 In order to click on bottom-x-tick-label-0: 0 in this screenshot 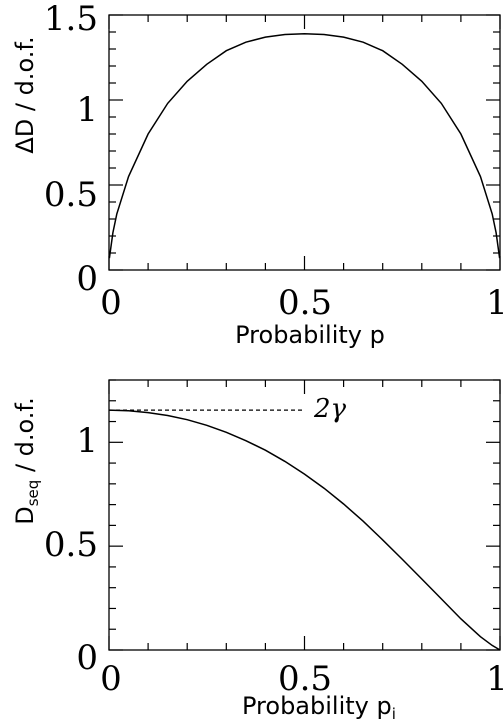, I will do `click(111, 679)`.